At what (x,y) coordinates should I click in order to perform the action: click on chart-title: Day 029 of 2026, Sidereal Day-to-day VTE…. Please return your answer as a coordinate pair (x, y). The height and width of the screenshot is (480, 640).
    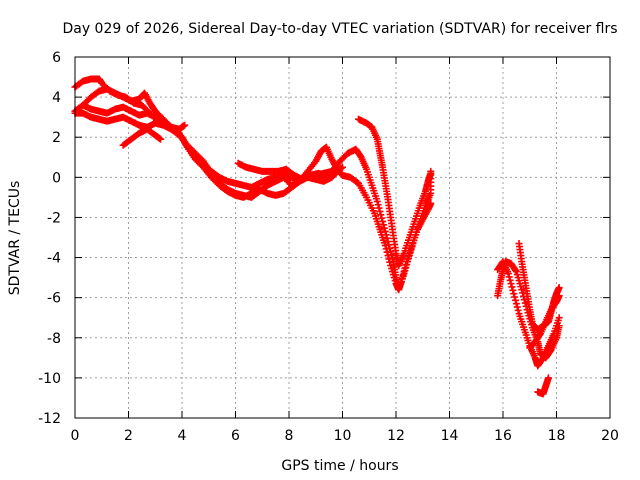
    Looking at the image, I should click on (339, 29).